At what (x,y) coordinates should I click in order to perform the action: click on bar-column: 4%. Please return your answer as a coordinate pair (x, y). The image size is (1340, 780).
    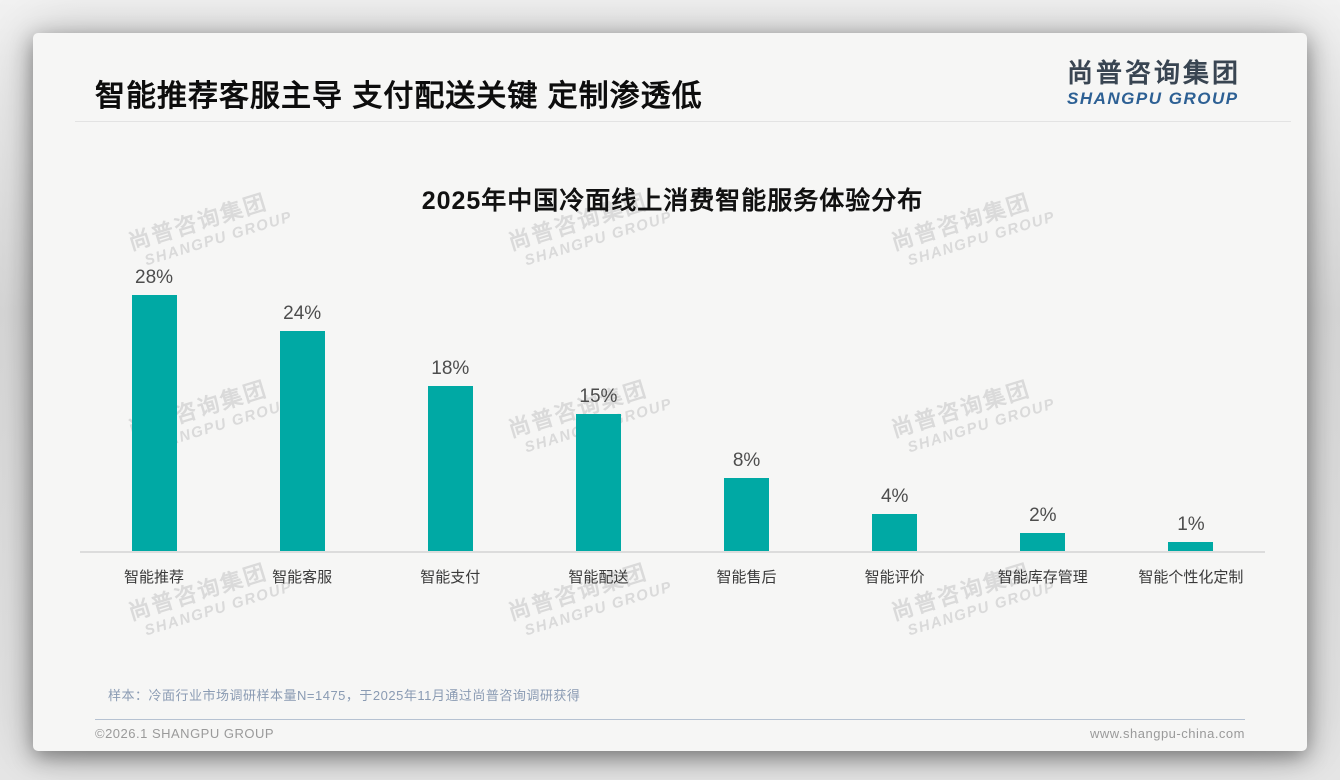
    Looking at the image, I should click on (895, 518).